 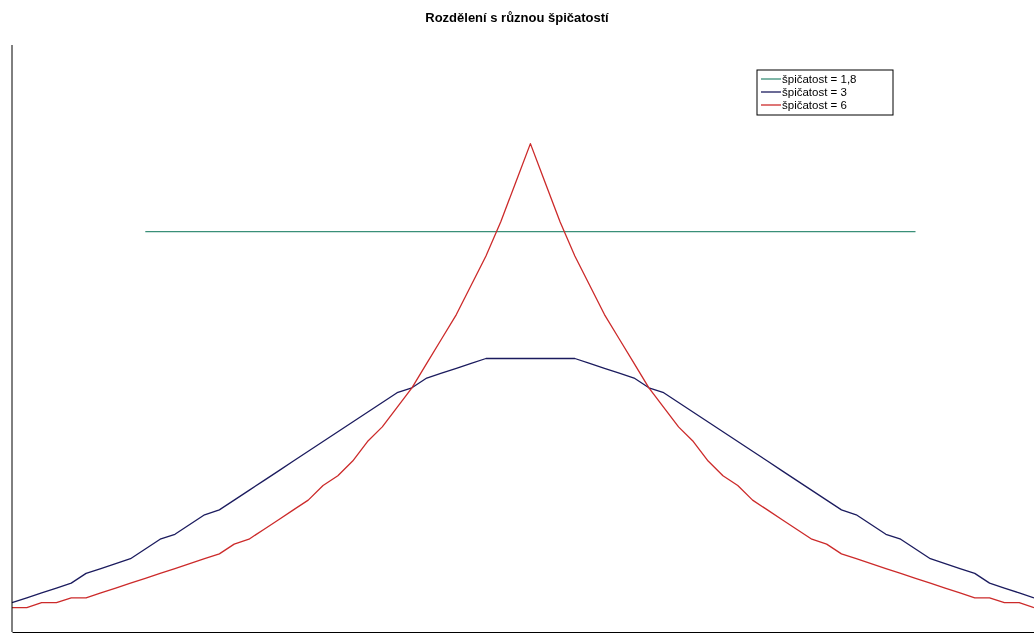 What do you see at coordinates (814, 105) in the screenshot?
I see `legend-label: špičatost = 6` at bounding box center [814, 105].